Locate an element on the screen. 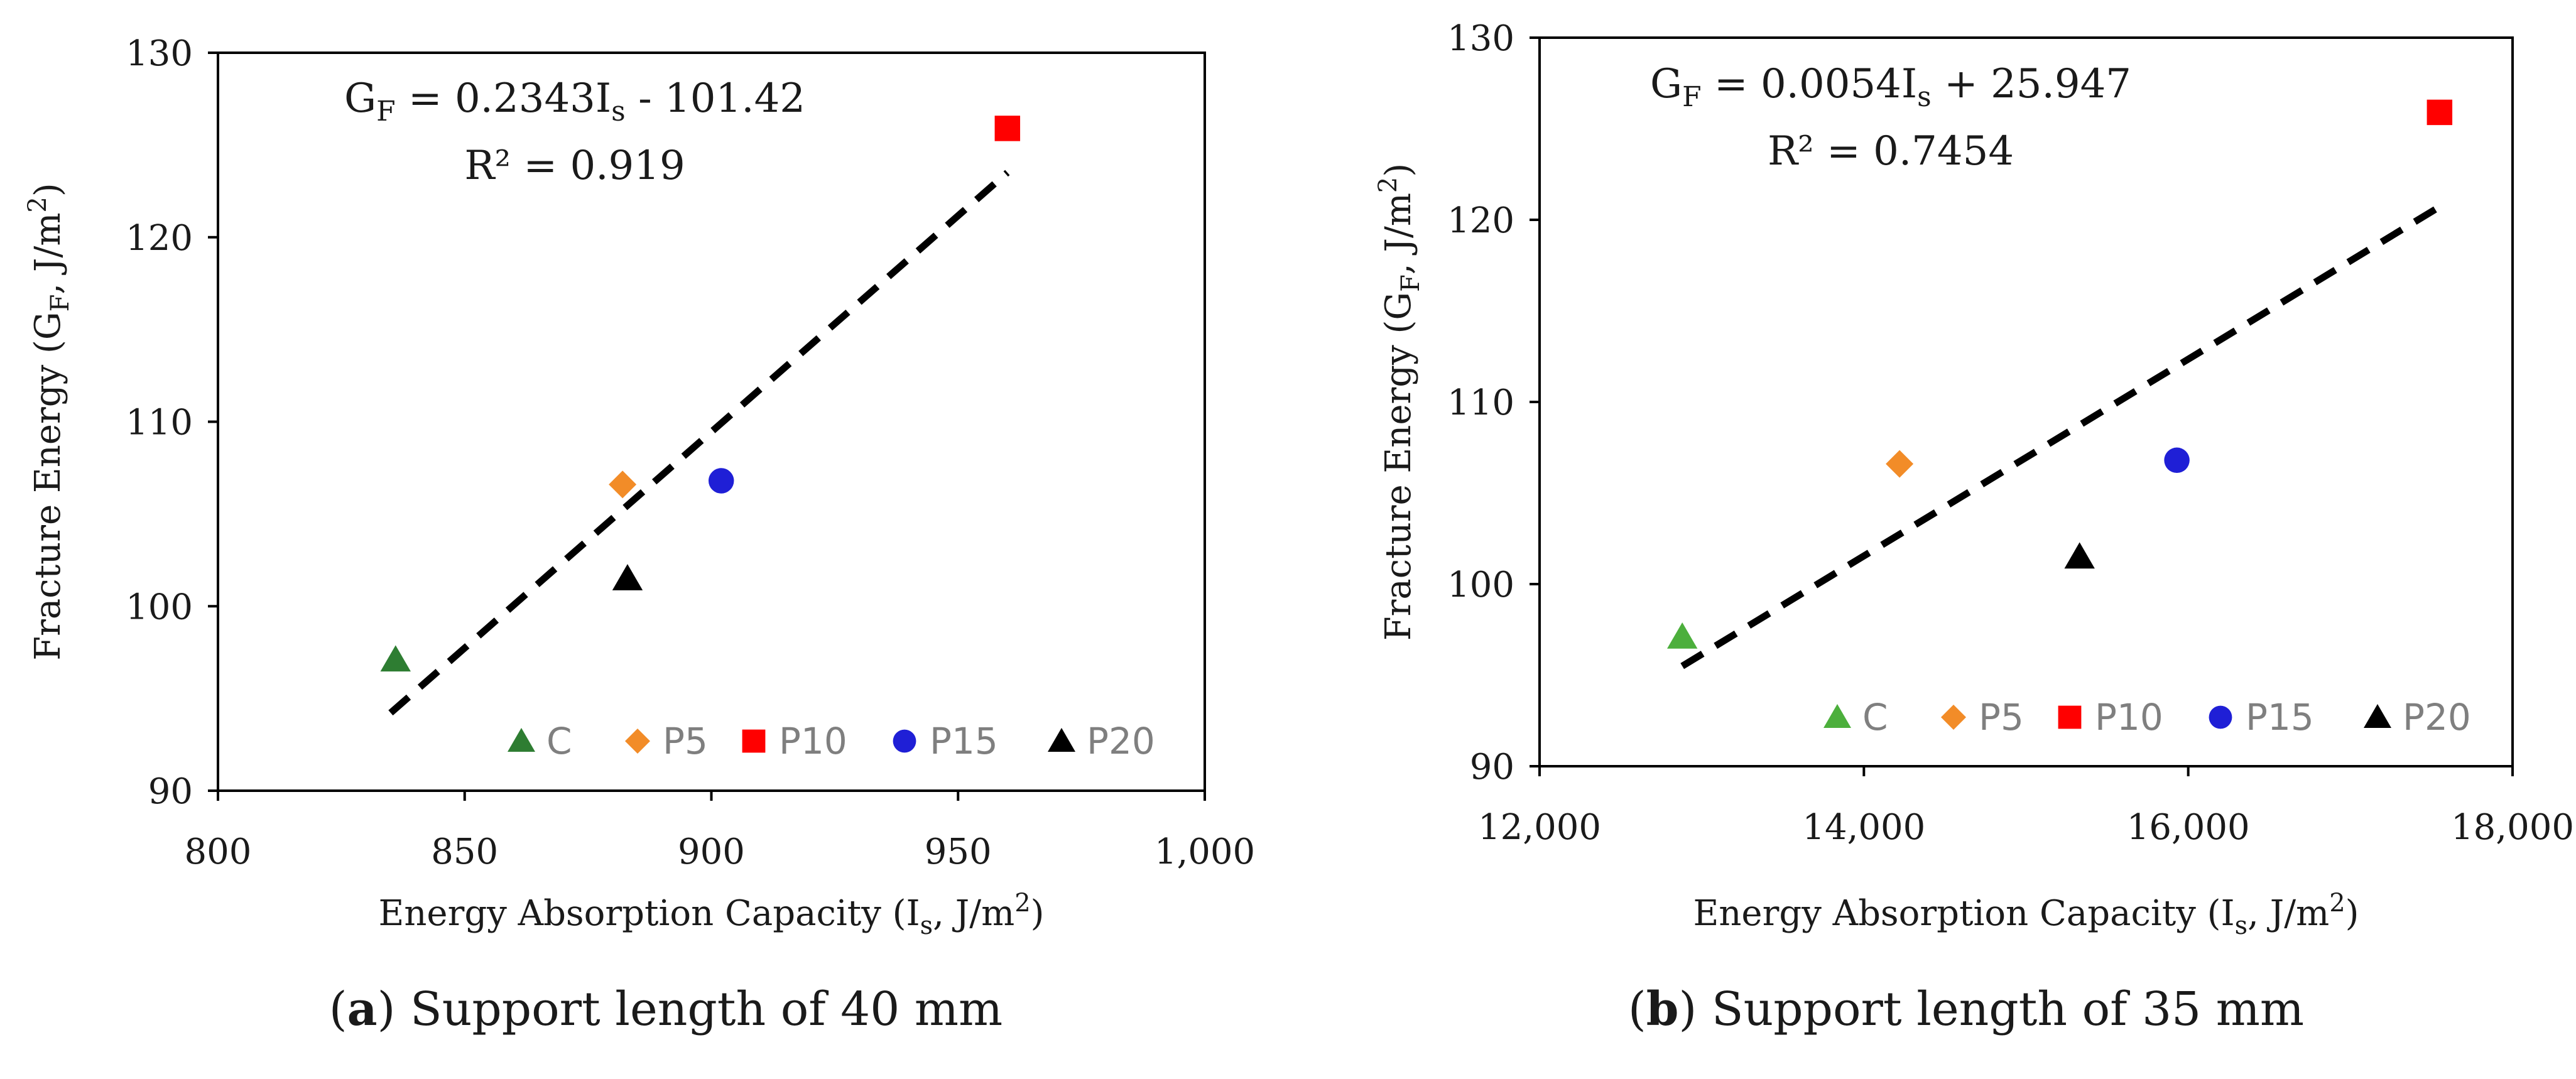 The width and height of the screenshot is (2576, 1079). caption-label: a is located at coordinates (362, 1009).